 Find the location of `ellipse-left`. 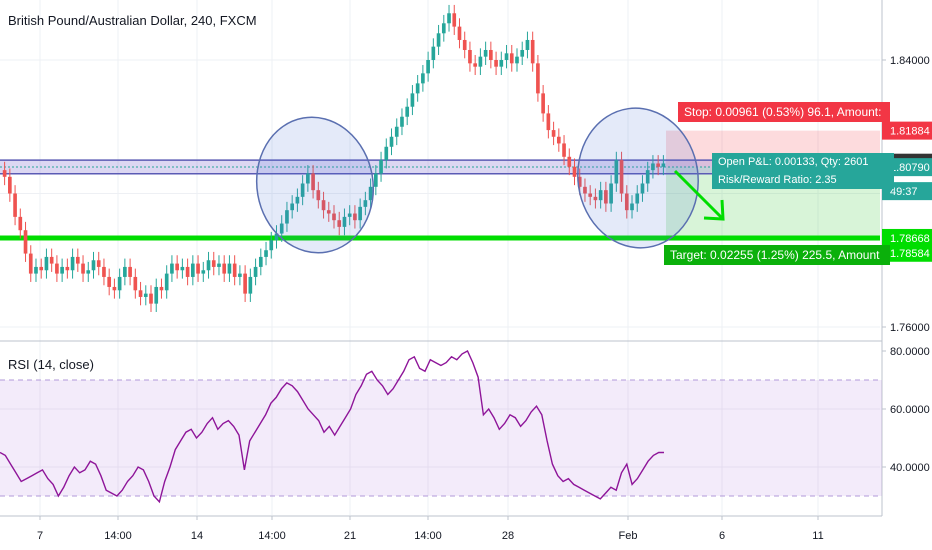

ellipse-left is located at coordinates (315, 185).